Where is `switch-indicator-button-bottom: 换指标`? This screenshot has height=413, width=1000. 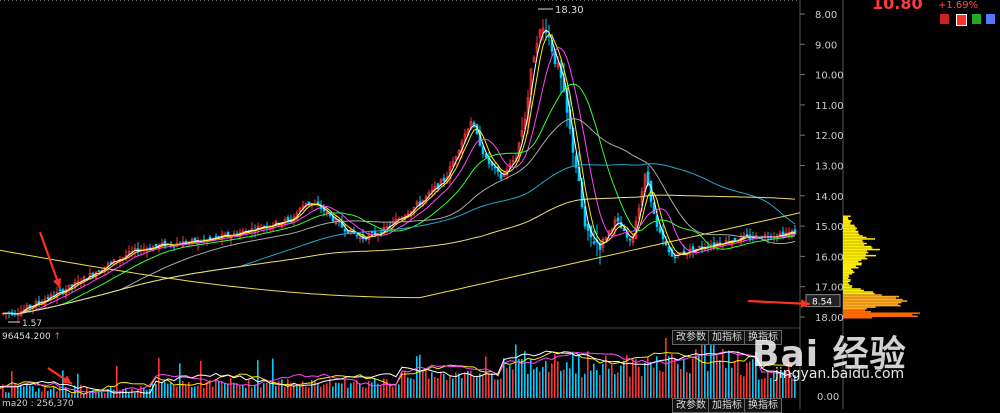
switch-indicator-button-bottom: 换指标 is located at coordinates (763, 405).